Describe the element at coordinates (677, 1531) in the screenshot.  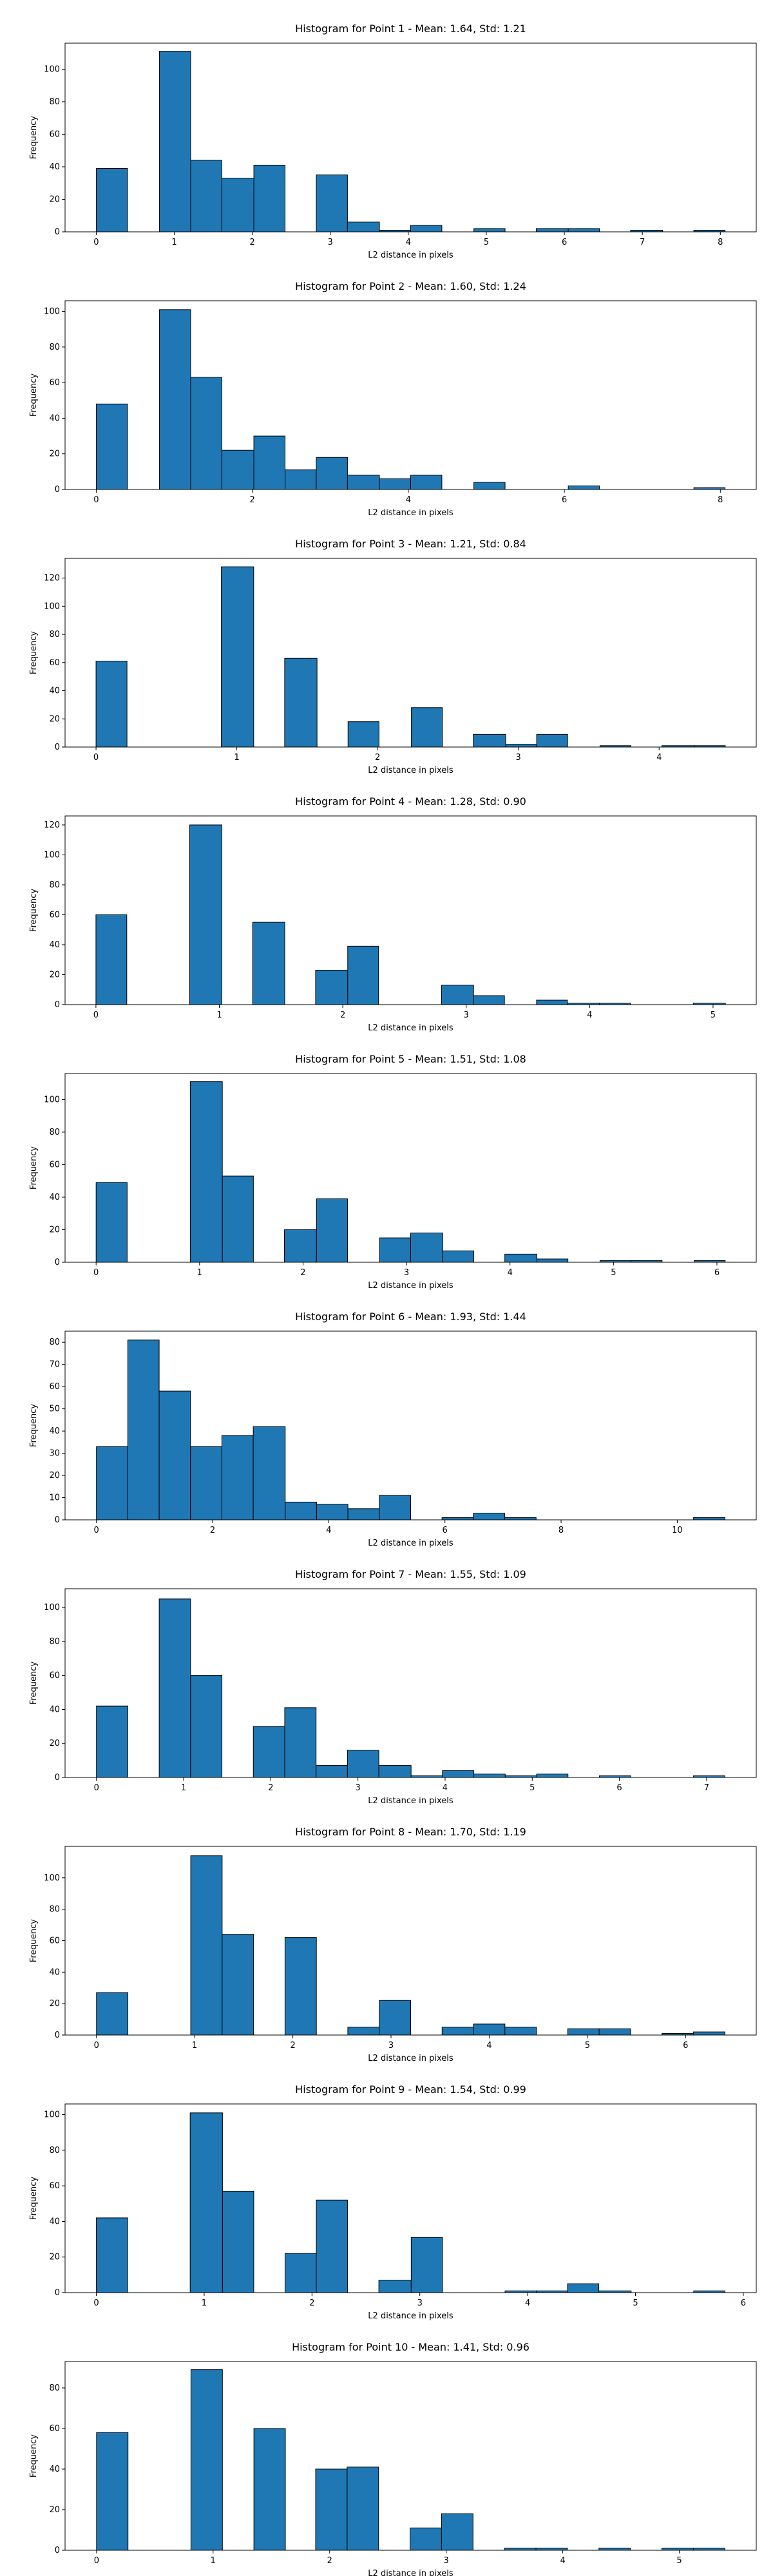
I see `x-tick-label: 10` at that location.